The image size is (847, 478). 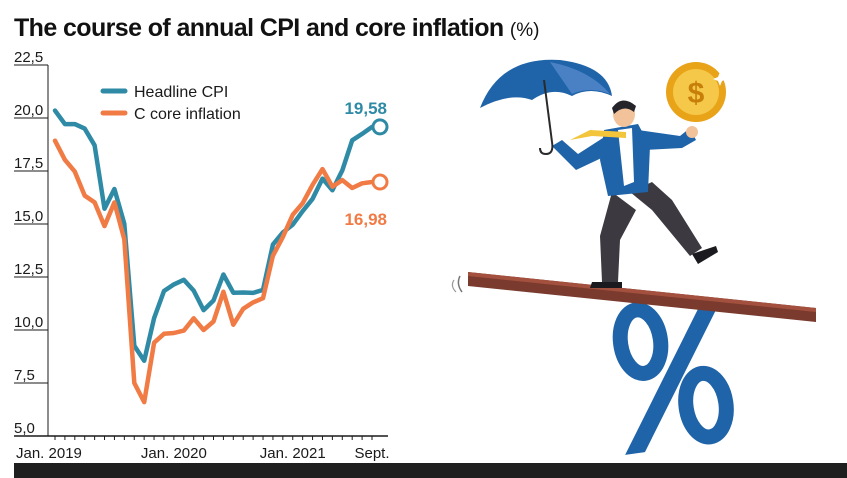 What do you see at coordinates (380, 127) in the screenshot?
I see `series-endpoint-headline` at bounding box center [380, 127].